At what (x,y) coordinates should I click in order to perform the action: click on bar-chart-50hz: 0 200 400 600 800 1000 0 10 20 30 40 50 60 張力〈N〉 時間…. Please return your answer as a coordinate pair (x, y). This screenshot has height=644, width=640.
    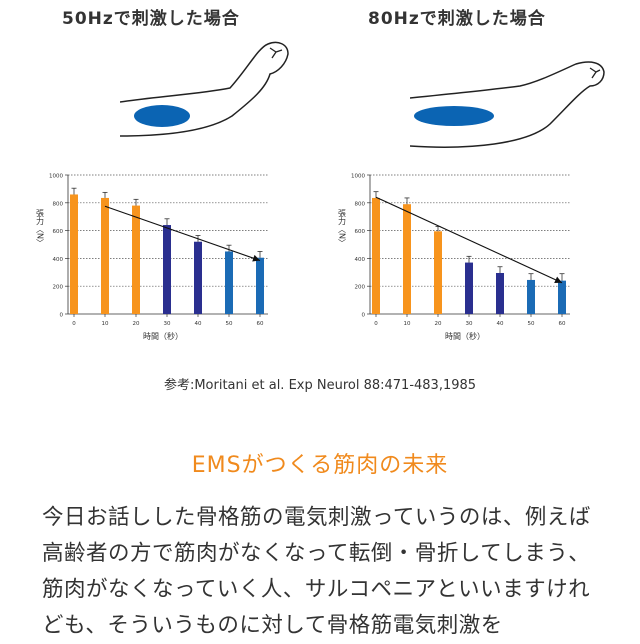
    Looking at the image, I should click on (152, 257).